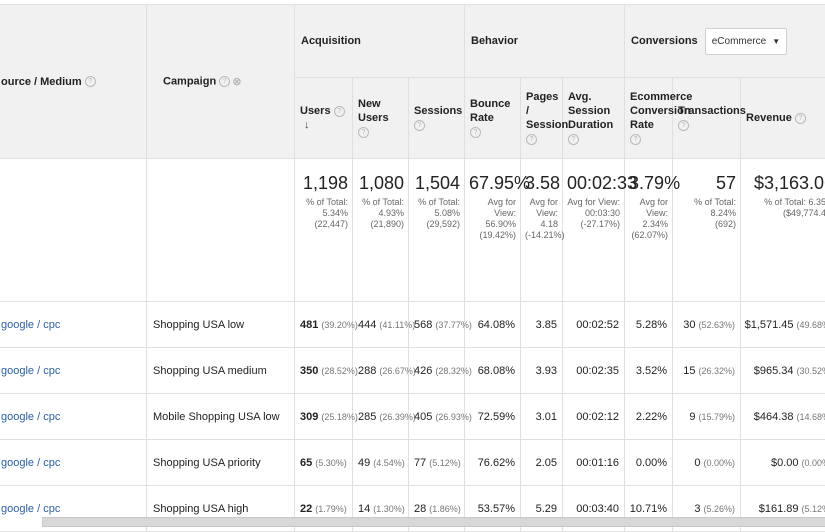 Image resolution: width=825 pixels, height=532 pixels. I want to click on avg-duration-cell: 00:02:52, so click(598, 324).